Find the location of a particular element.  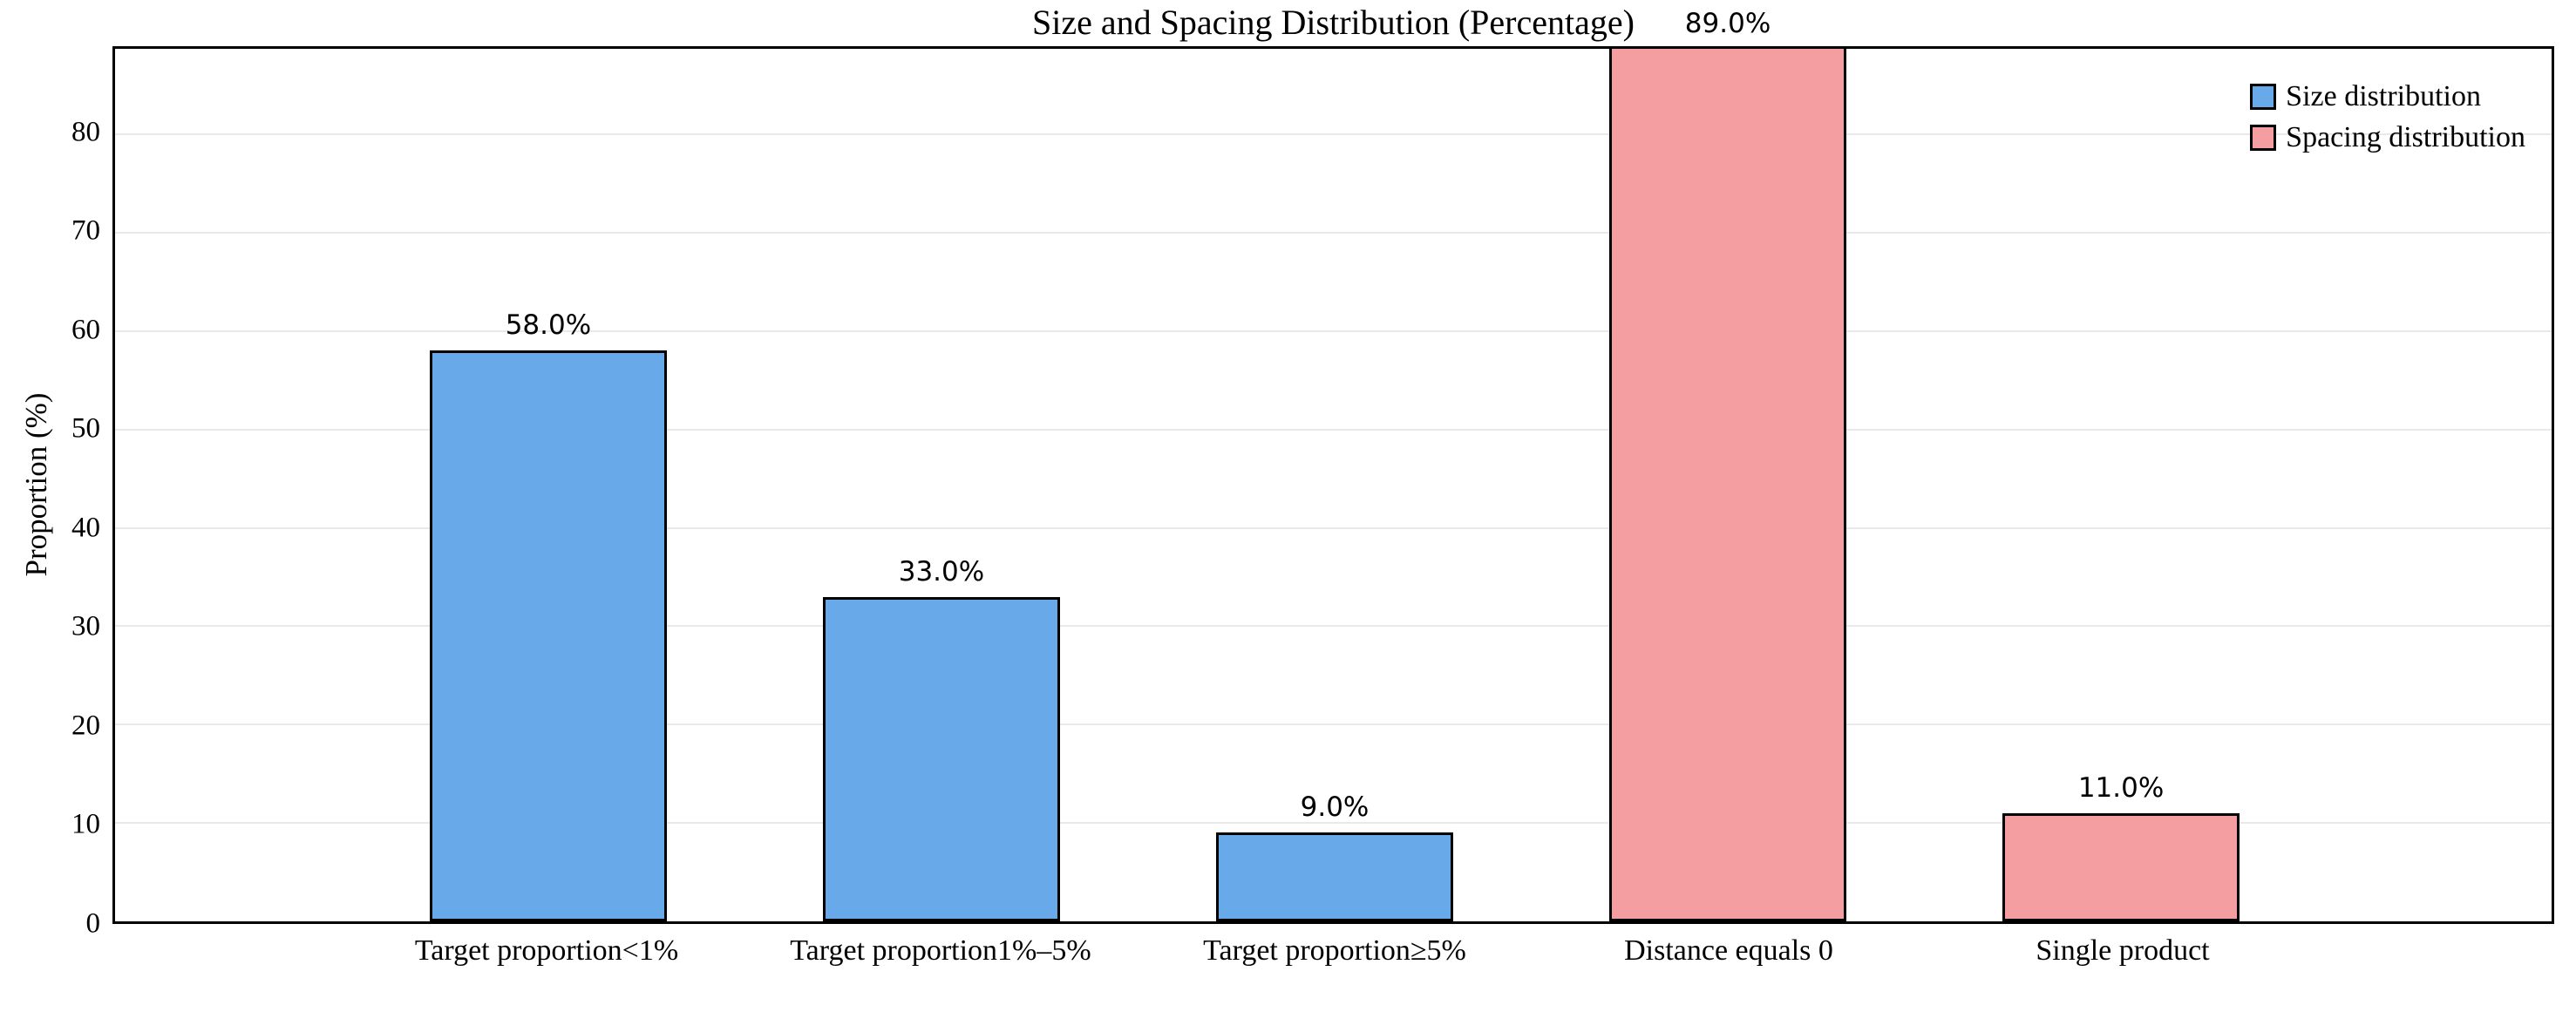

legend: Size distribution Spacing distribution is located at coordinates (2387, 117).